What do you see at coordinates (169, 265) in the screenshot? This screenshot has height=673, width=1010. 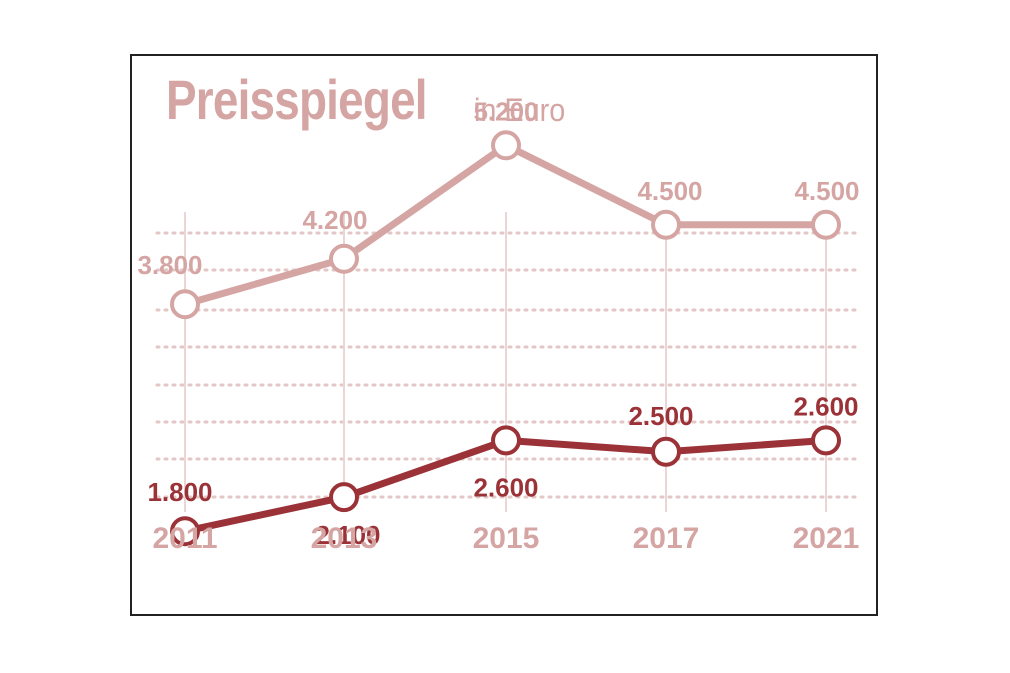 I see `data-label-1: 3.800` at bounding box center [169, 265].